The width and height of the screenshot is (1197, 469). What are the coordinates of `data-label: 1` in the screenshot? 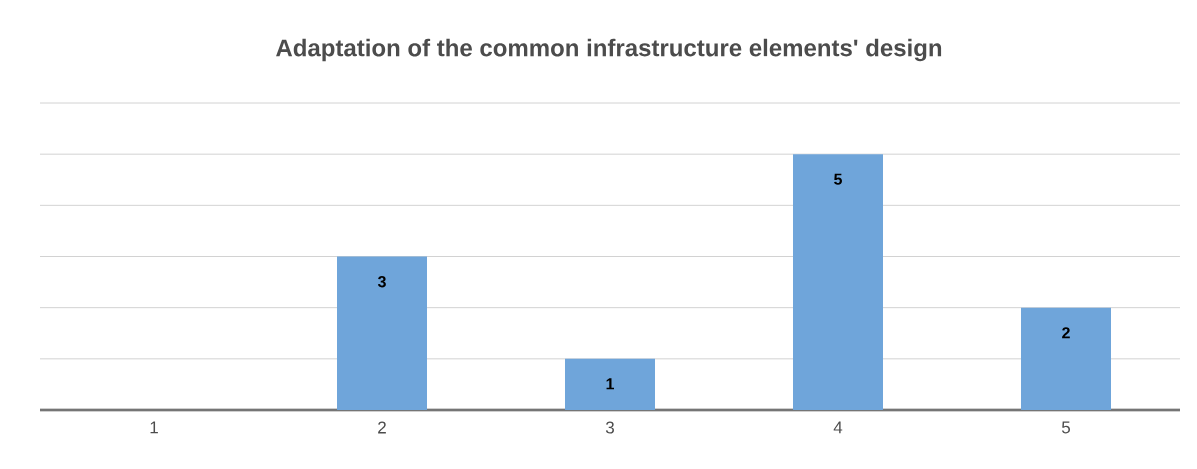 It's located at (610, 384).